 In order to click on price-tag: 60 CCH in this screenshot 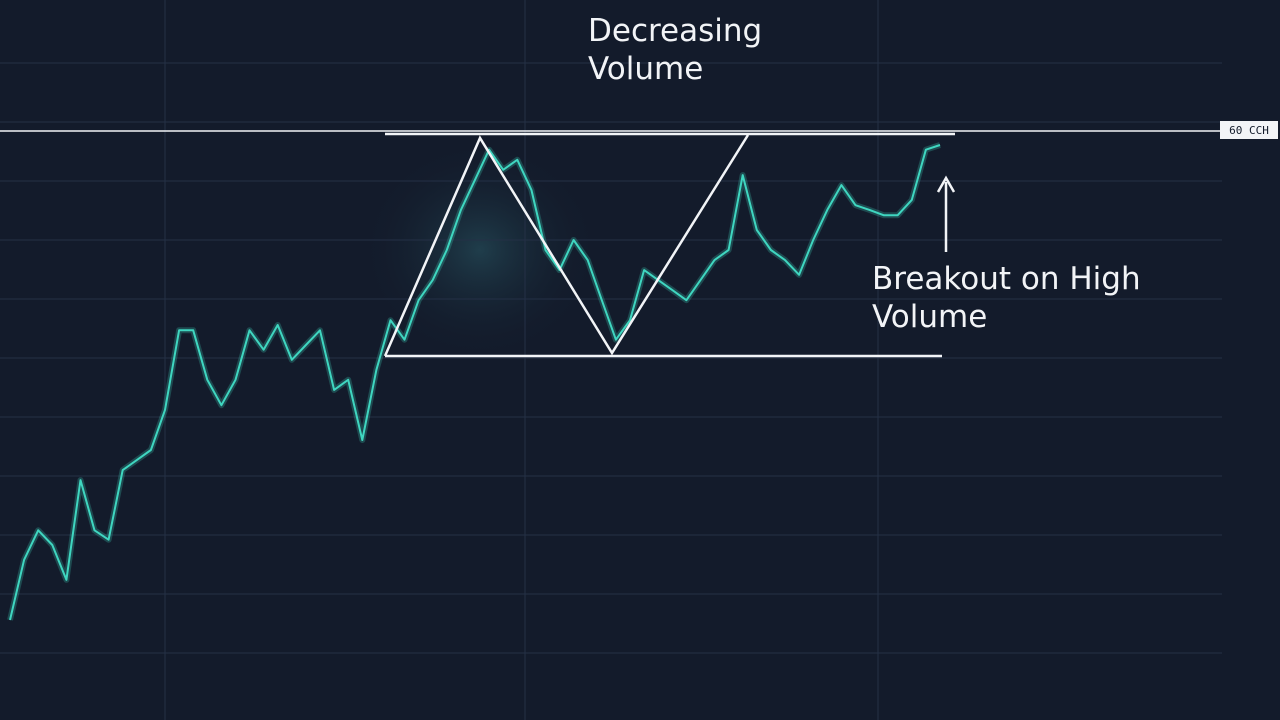, I will do `click(1249, 130)`.